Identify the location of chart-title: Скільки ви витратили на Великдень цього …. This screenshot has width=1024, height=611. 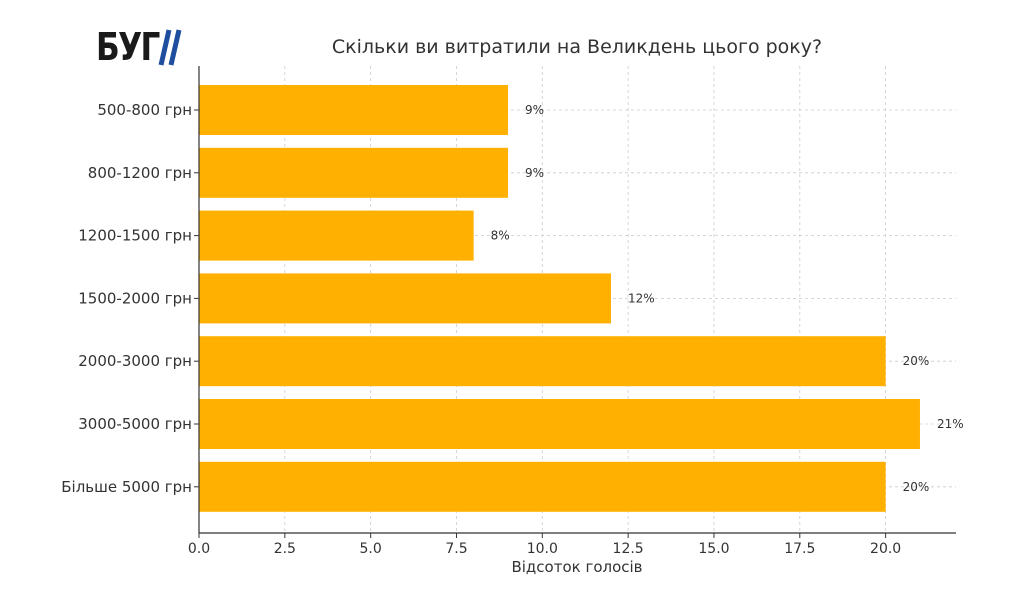
(577, 47).